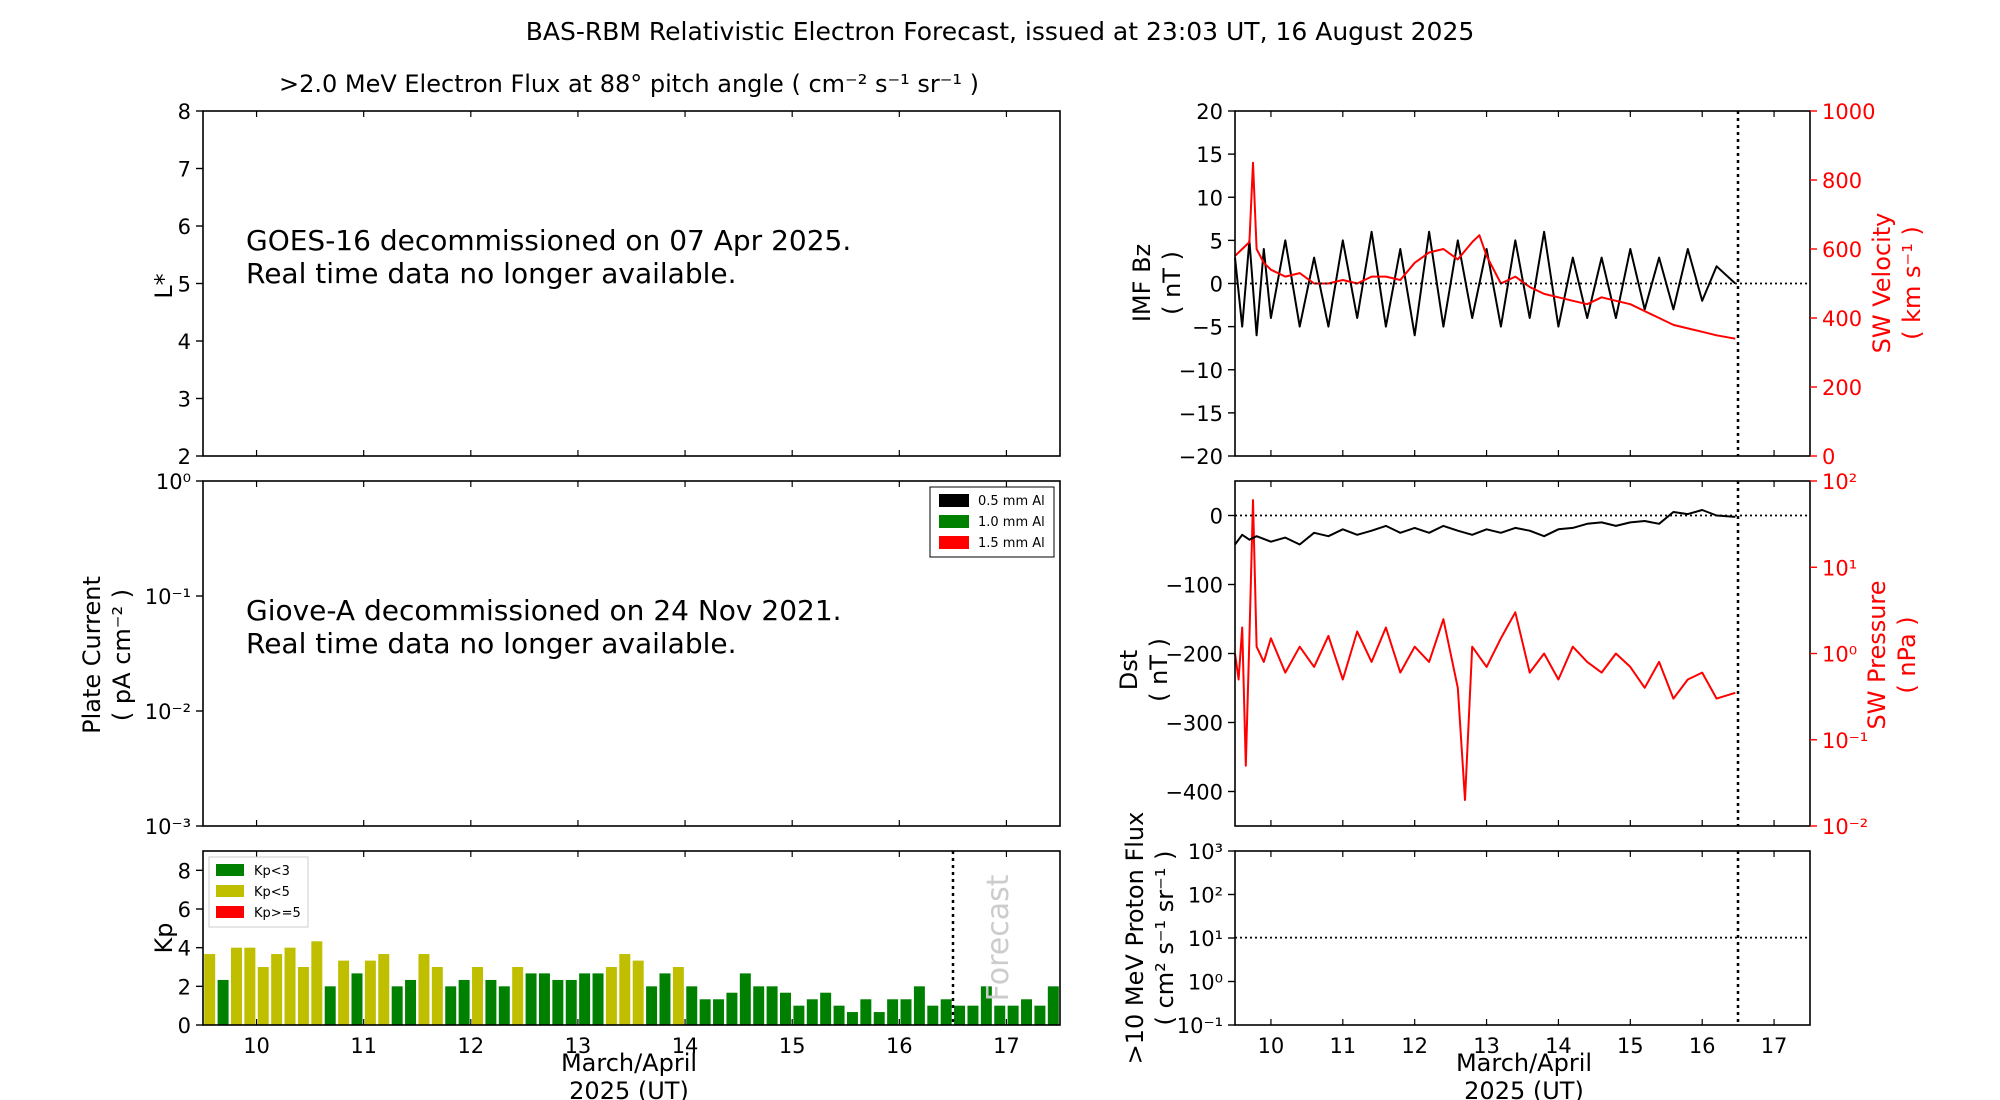 Image resolution: width=2000 pixels, height=1100 pixels. What do you see at coordinates (184, 910) in the screenshot?
I see `kp-tick-label: 6` at bounding box center [184, 910].